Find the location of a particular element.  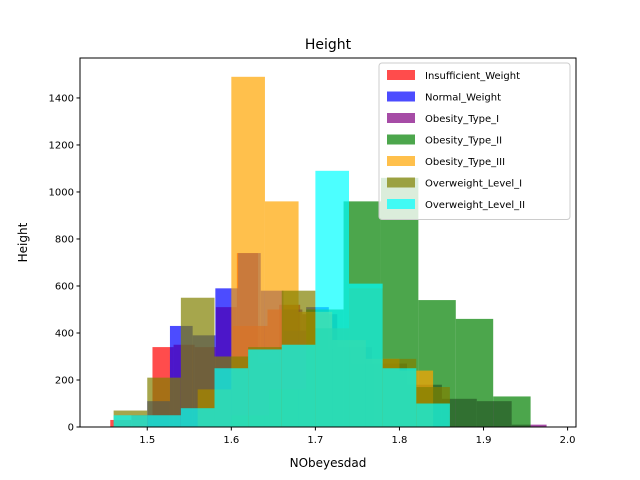

y-tick-label: 800 is located at coordinates (64, 239).